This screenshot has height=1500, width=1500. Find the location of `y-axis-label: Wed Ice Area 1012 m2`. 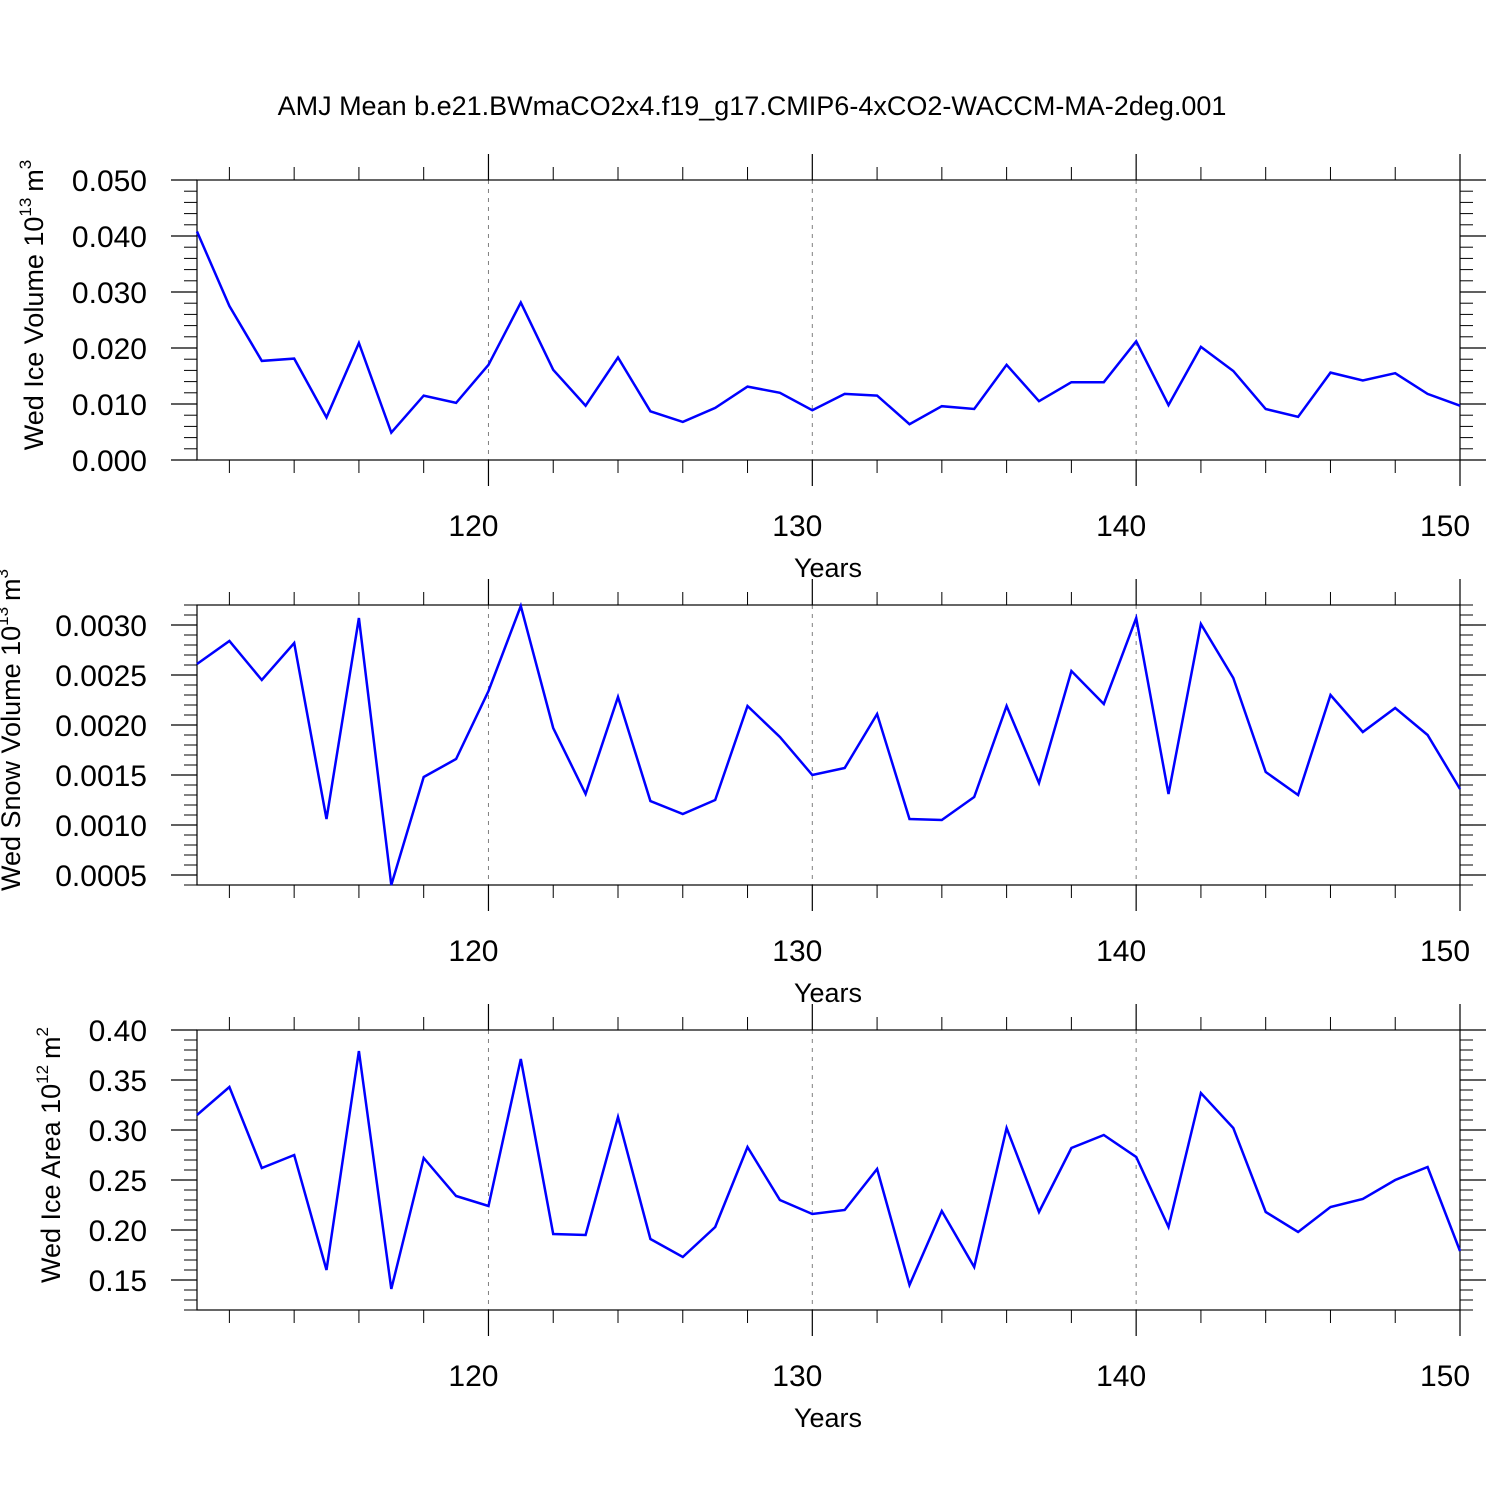

y-axis-label: Wed Ice Area 1012 m2 is located at coordinates (49, 1155).